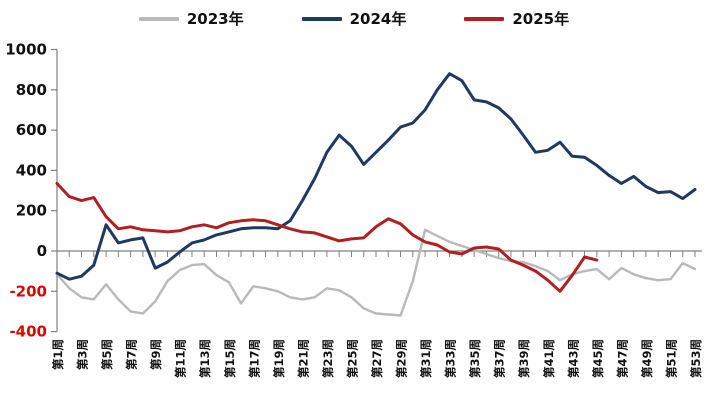 Image resolution: width=708 pixels, height=410 pixels. What do you see at coordinates (31, 90) in the screenshot?
I see `y-tick-label: 800` at bounding box center [31, 90].